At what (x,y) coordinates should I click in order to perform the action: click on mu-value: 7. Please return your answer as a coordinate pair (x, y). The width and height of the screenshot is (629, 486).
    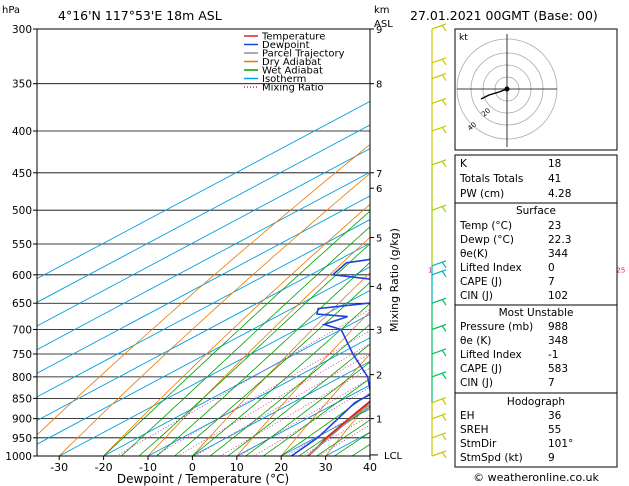
    Looking at the image, I should click on (551, 383).